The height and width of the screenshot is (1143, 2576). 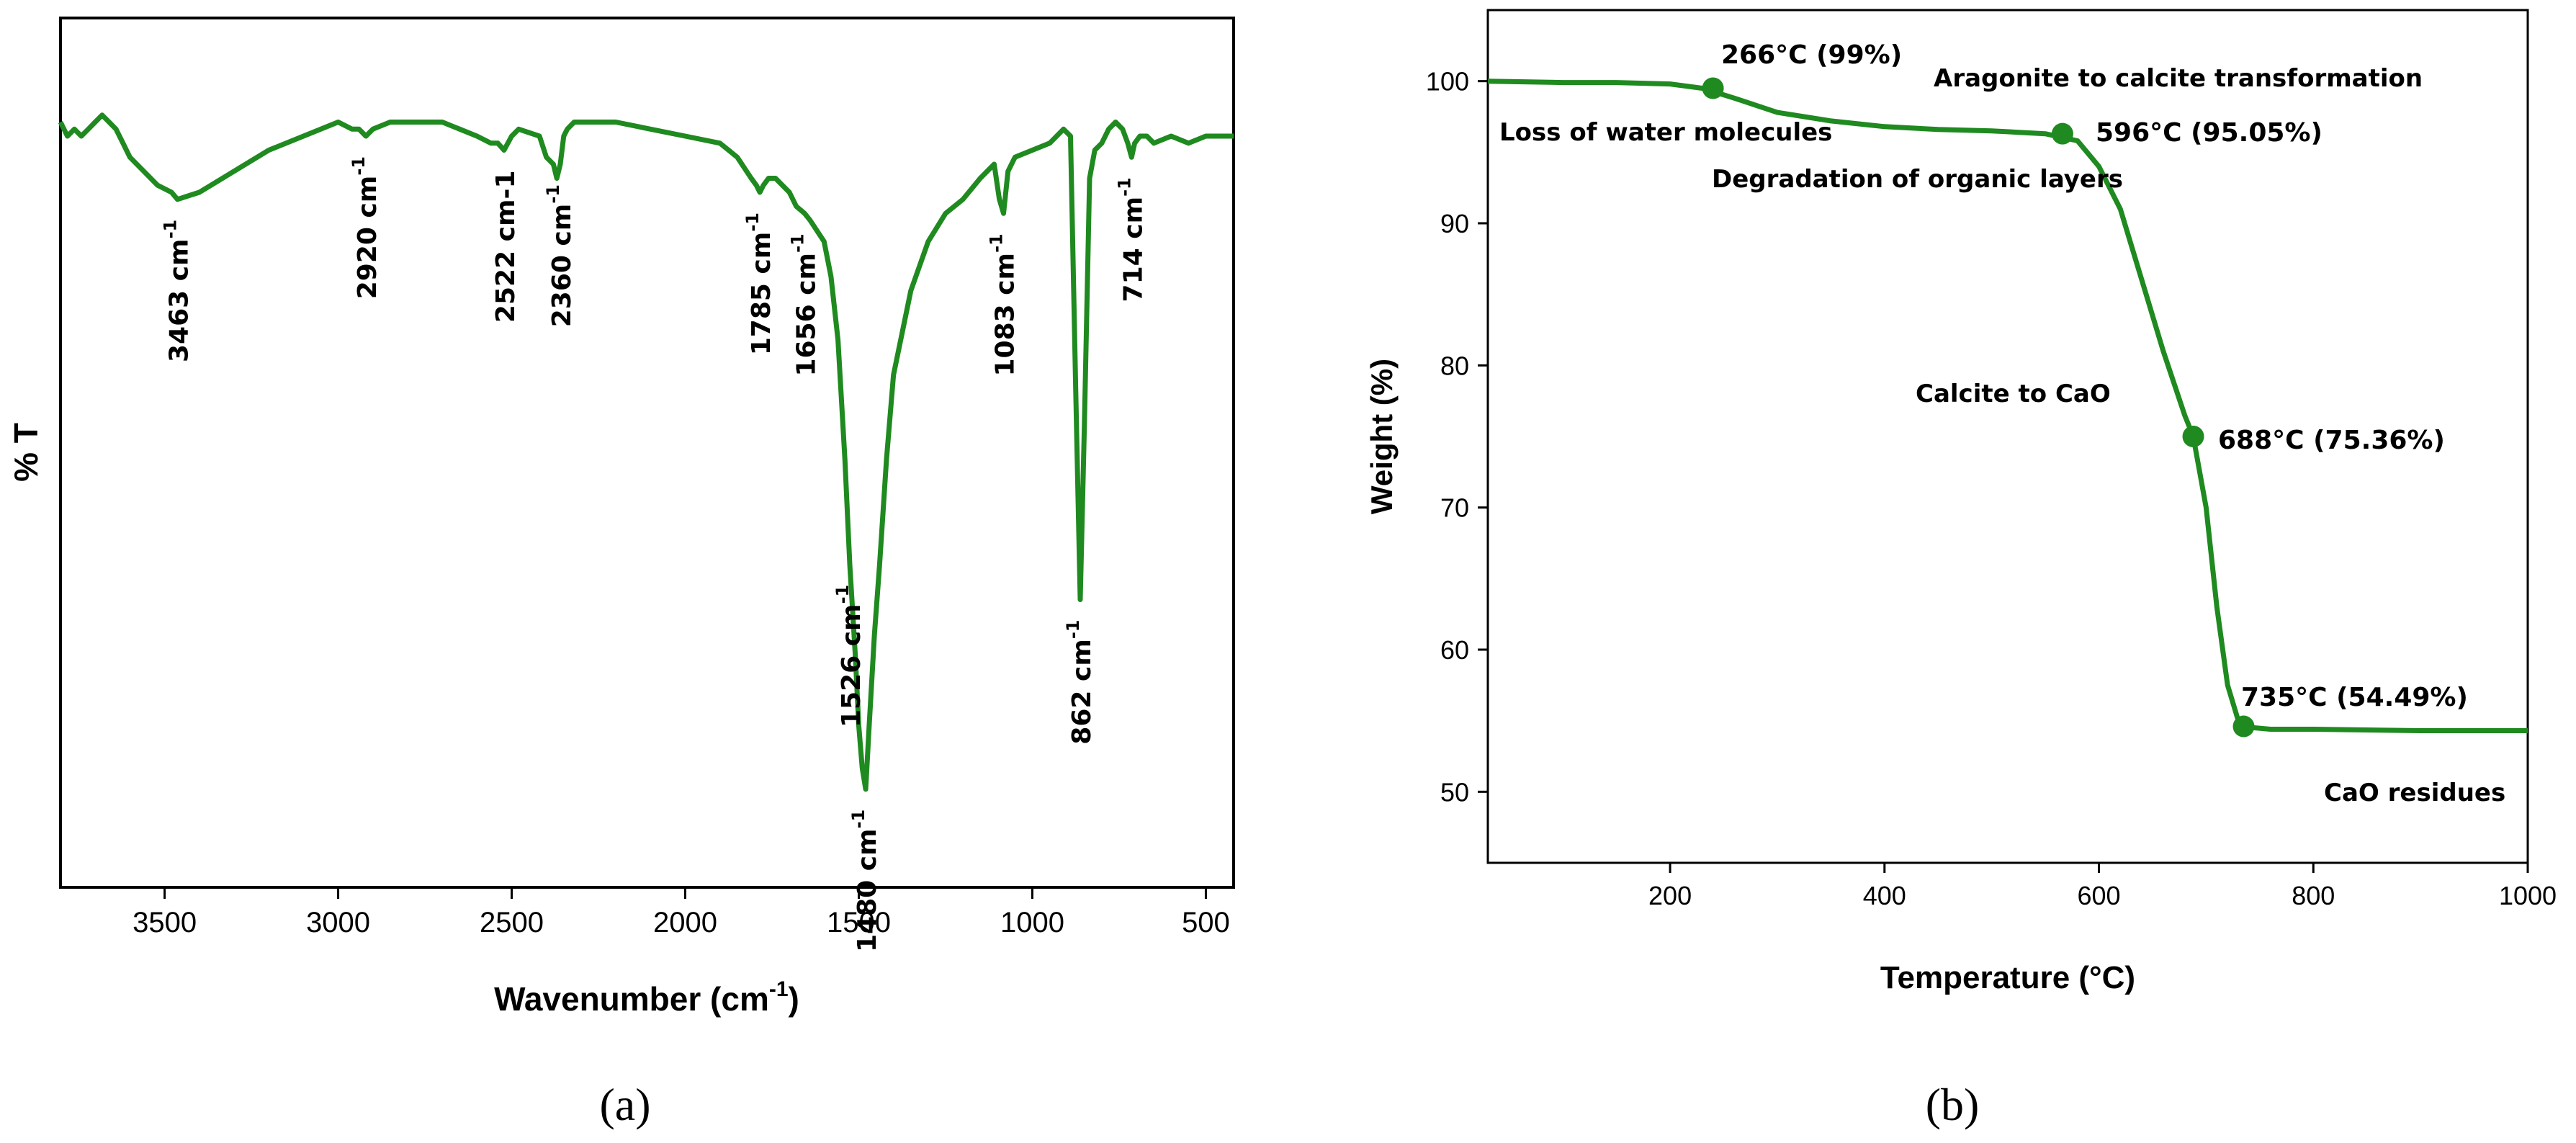 I want to click on svg-text: 1656 cm-1, so click(x=804, y=304).